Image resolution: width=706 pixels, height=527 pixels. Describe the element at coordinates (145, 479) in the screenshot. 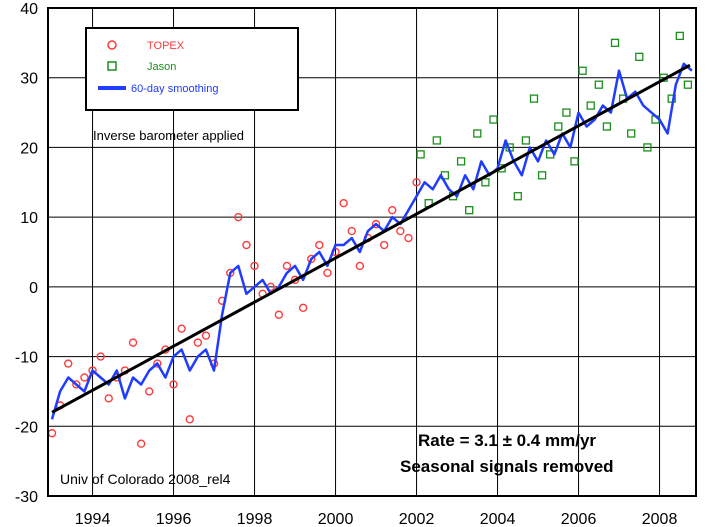

I see `annotation-source: Univ of Colorado 2008_rel4` at that location.